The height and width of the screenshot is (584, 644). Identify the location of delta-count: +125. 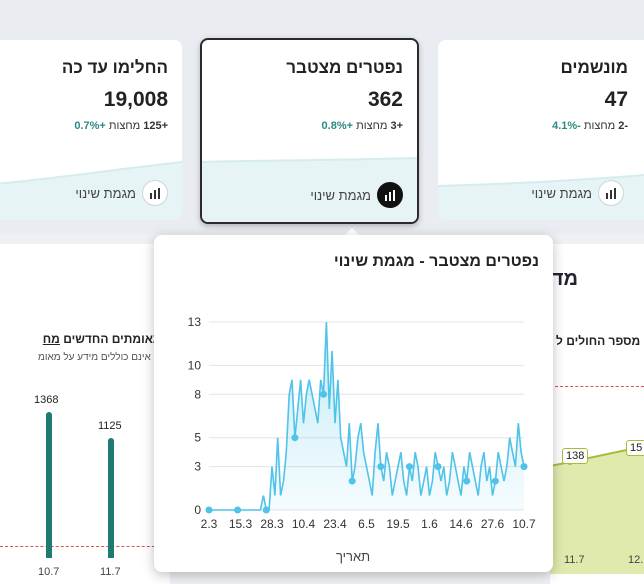
(155, 126).